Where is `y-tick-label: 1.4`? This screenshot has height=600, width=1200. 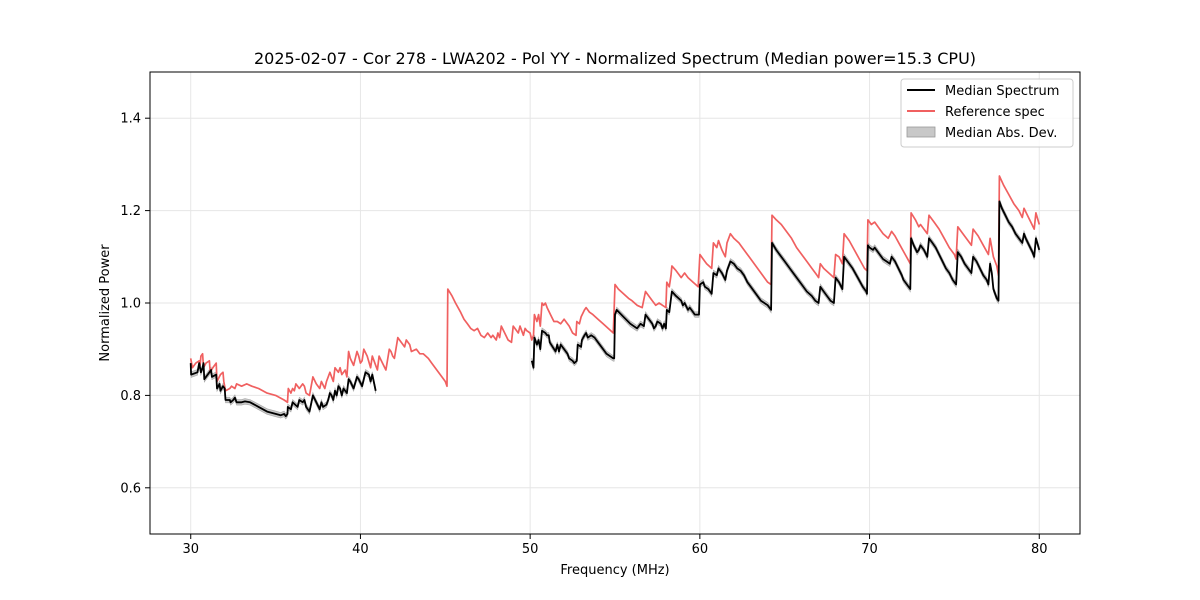 y-tick-label: 1.4 is located at coordinates (130, 119).